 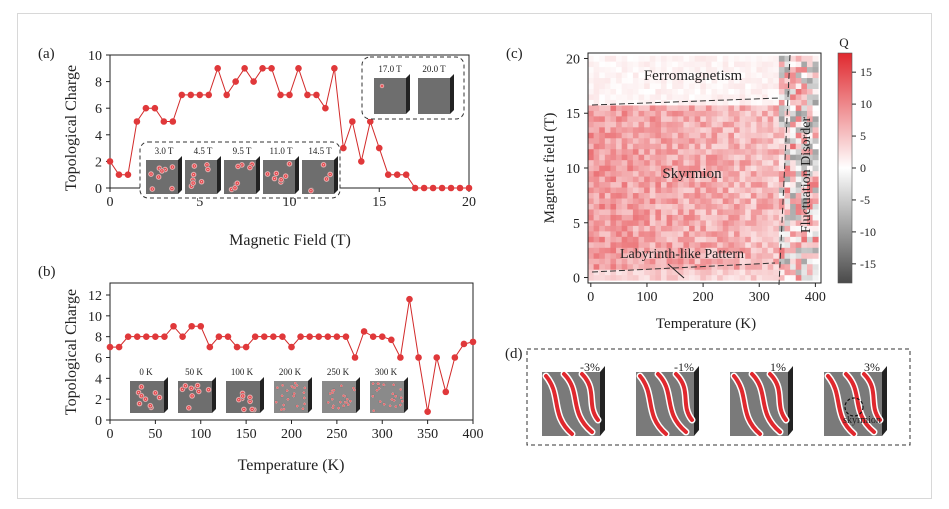 I want to click on inset-temperature-label: 250 K, so click(x=338, y=372).